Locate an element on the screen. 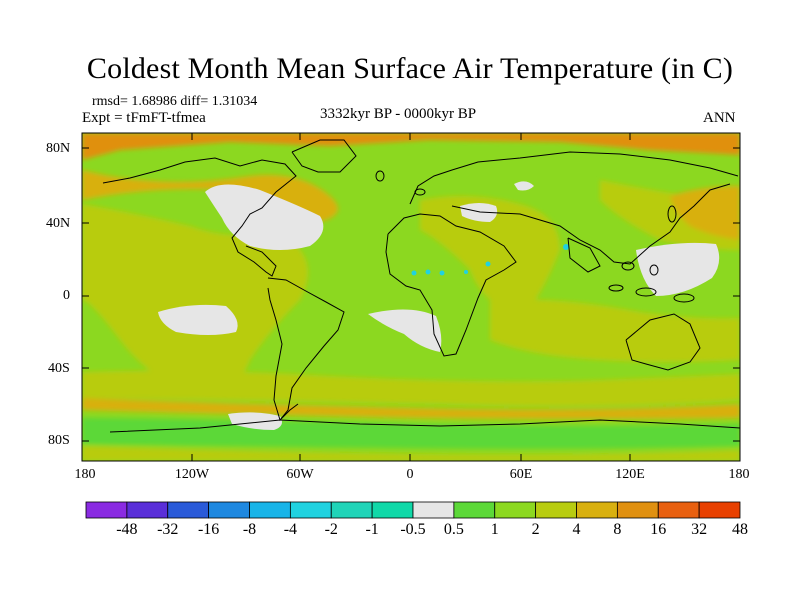  lat-label-0: 0 is located at coordinates (66, 295).